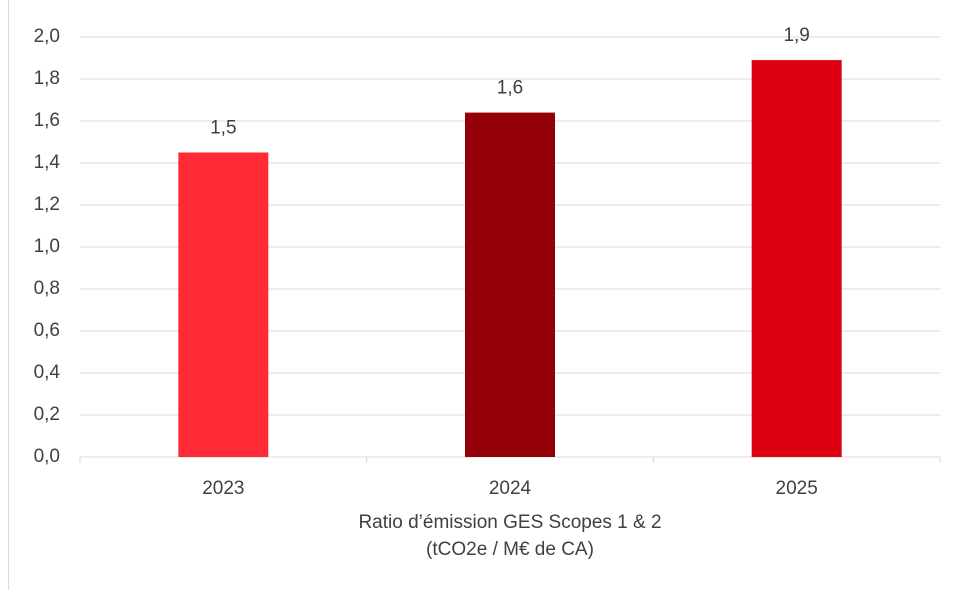 The image size is (956, 590). Describe the element at coordinates (510, 549) in the screenshot. I see `x-axis-title: (tCO2e / M€ de CA)` at that location.